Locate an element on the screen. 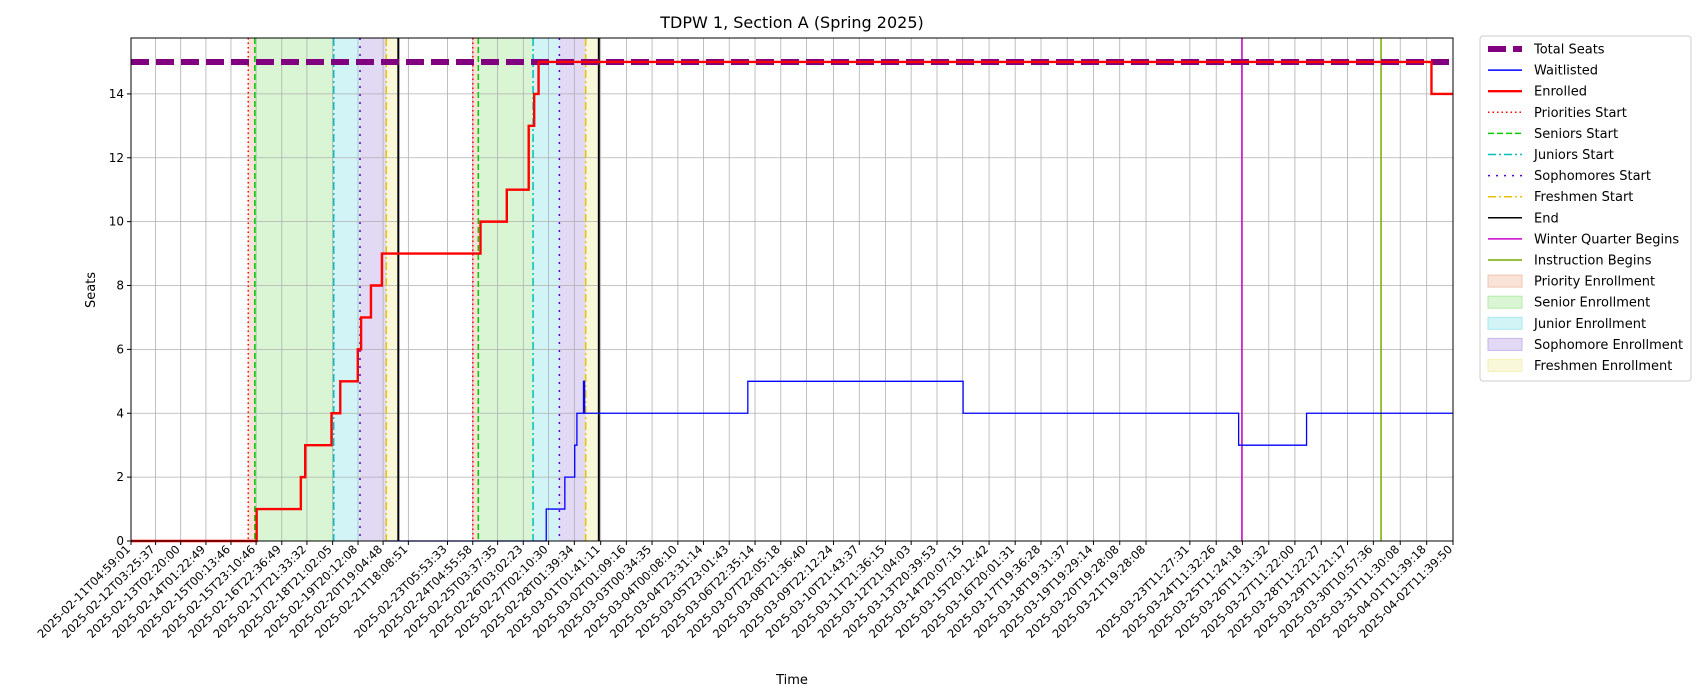  legend-label-junior-enrollment: Junior Enrollment is located at coordinates (1589, 324).